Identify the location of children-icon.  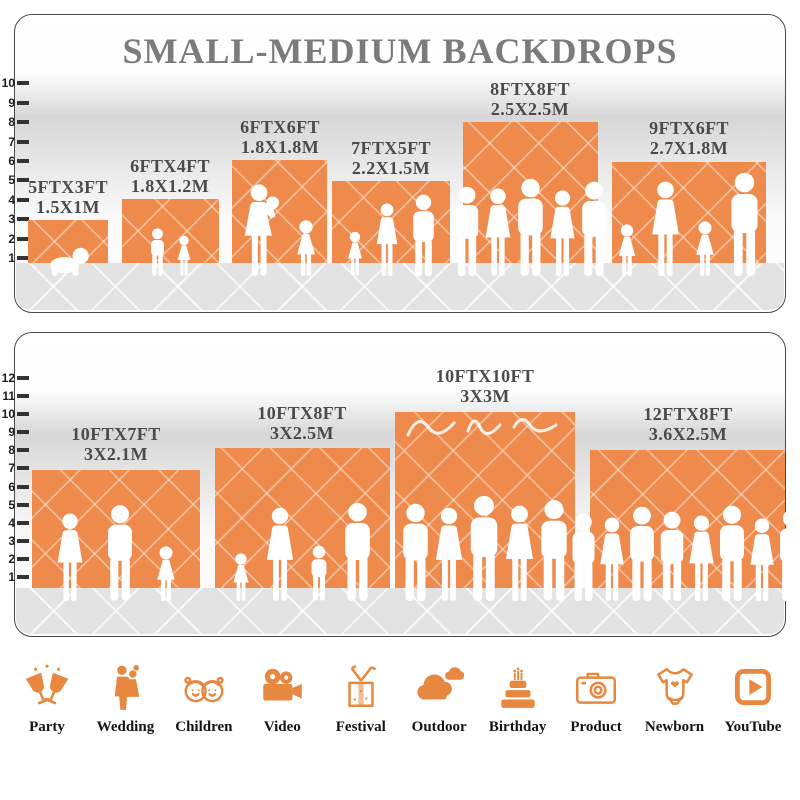
(204, 686).